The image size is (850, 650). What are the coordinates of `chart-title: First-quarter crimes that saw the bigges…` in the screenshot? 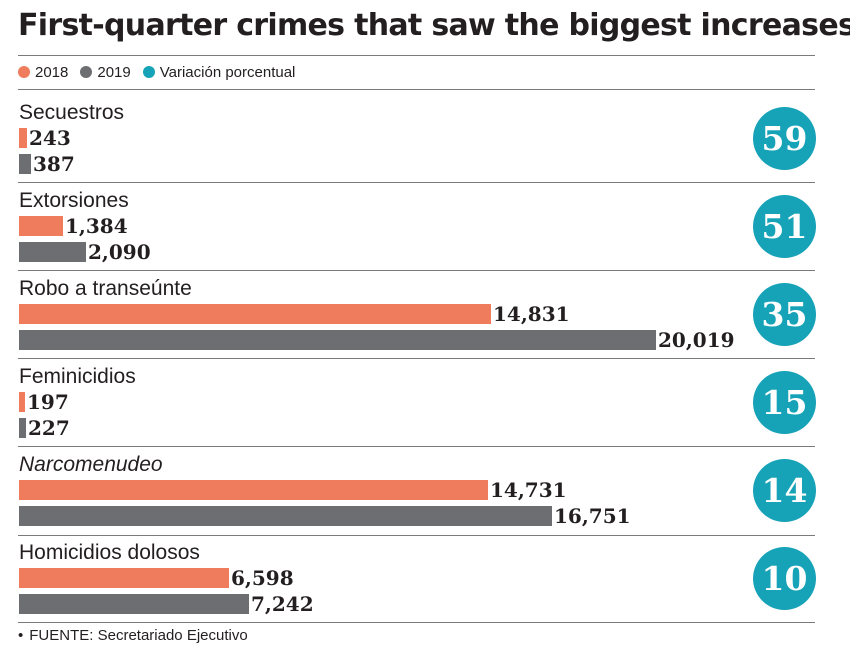 It's located at (434, 25).